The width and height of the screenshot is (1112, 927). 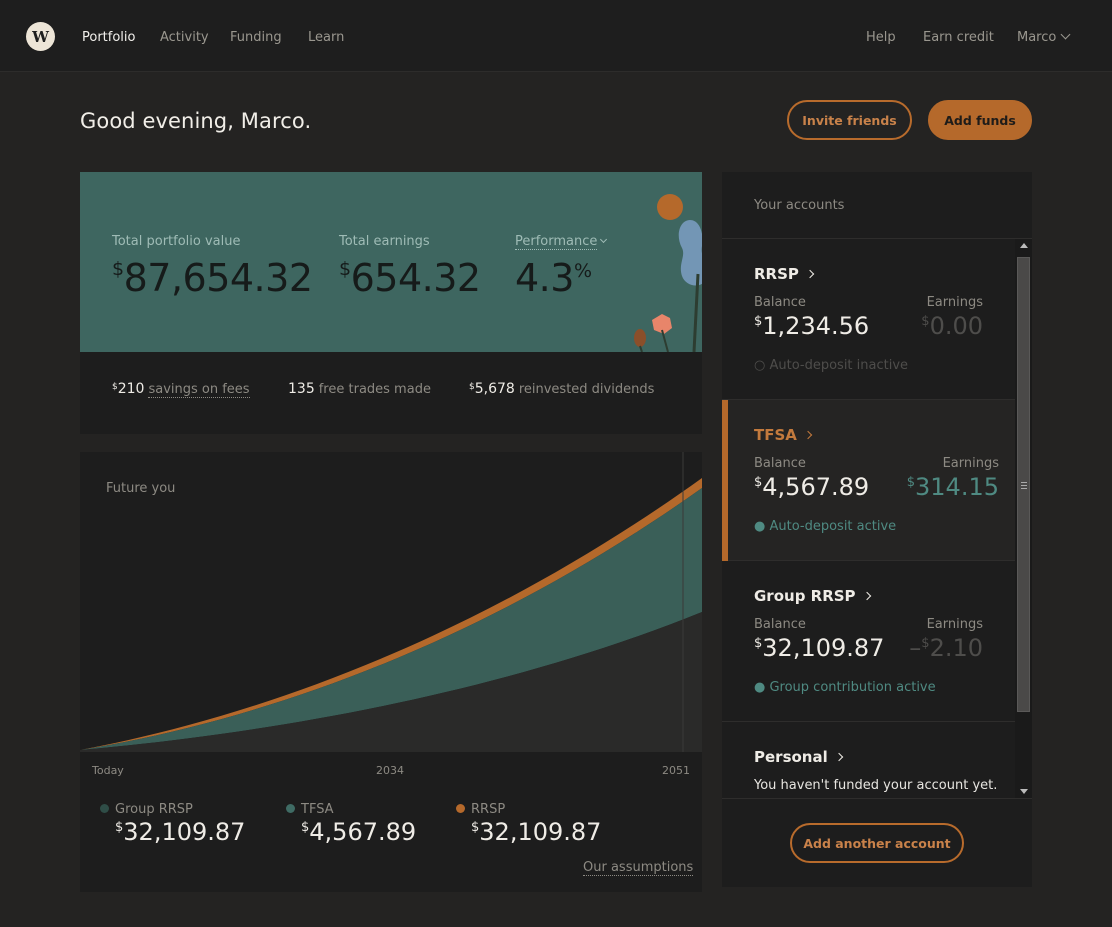 What do you see at coordinates (40, 36) in the screenshot?
I see `wealthsimple-logo: W` at bounding box center [40, 36].